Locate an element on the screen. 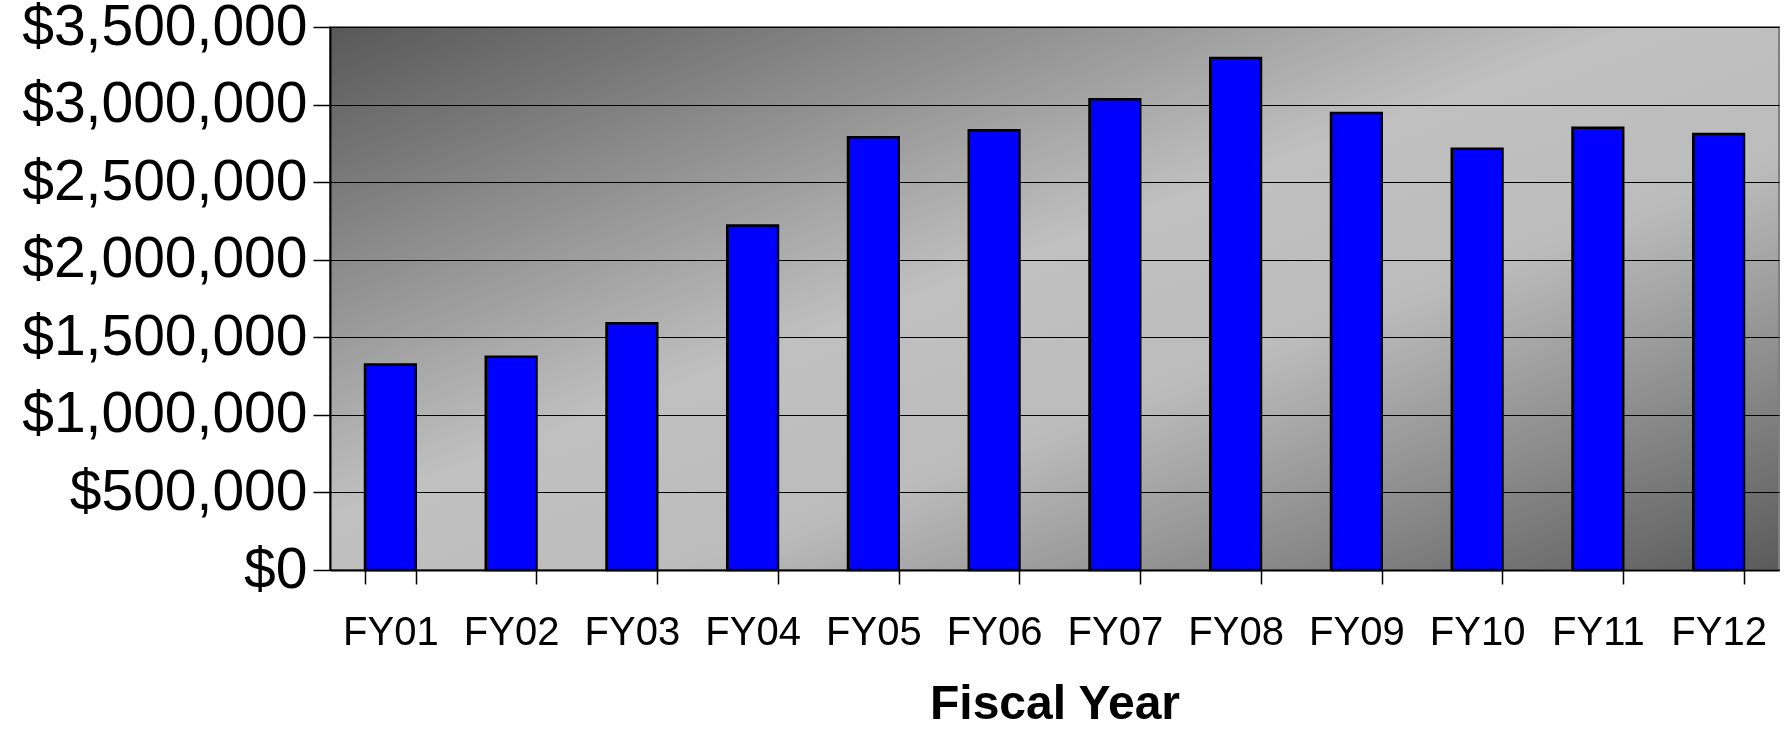  x-tick-label: FY04 is located at coordinates (753, 630).